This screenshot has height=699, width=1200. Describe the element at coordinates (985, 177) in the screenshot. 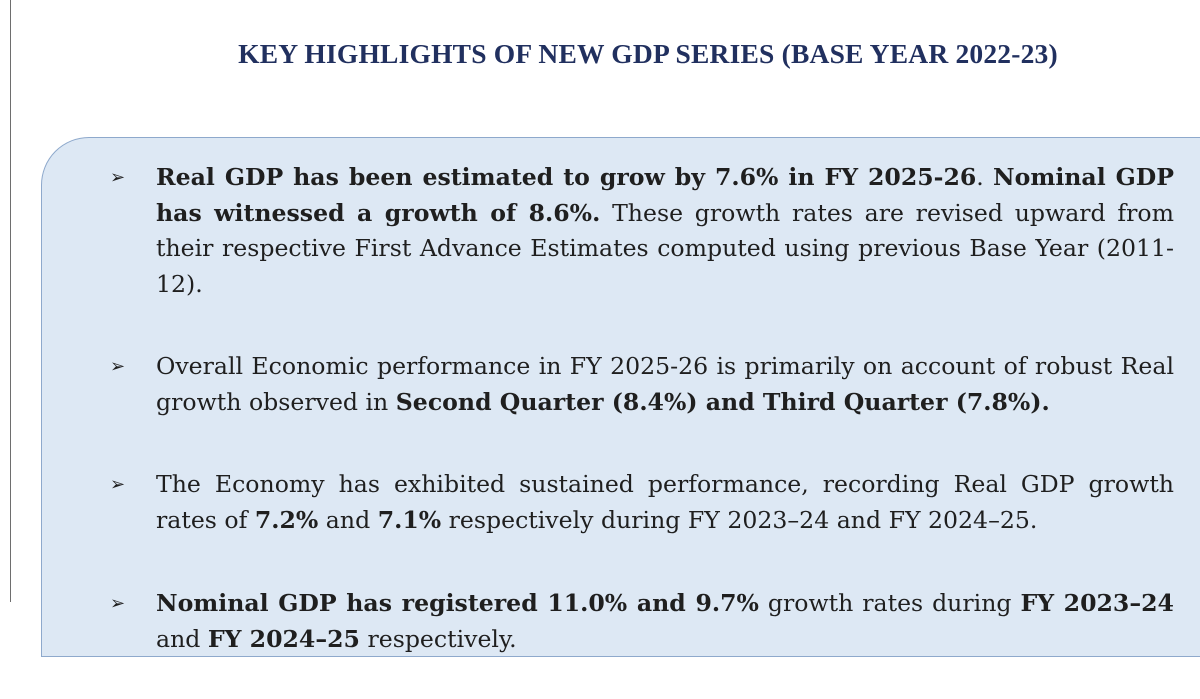

I see `plain-text: .` at that location.